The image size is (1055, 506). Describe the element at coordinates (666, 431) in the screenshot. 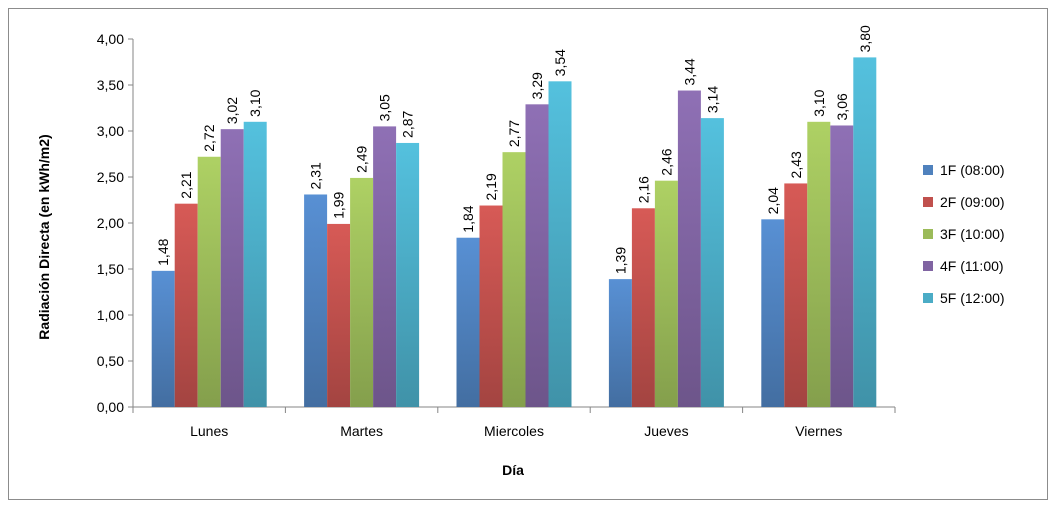

I see `x-tick-label: Jueves` at that location.